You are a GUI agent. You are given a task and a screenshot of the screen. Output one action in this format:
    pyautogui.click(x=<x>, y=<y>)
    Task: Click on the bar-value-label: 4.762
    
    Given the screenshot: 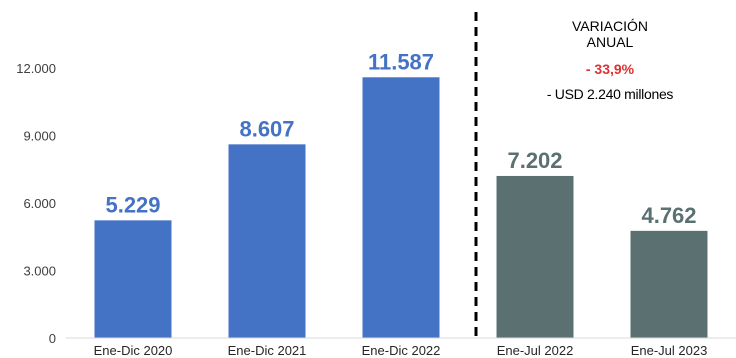 What is the action you would take?
    pyautogui.click(x=668, y=215)
    